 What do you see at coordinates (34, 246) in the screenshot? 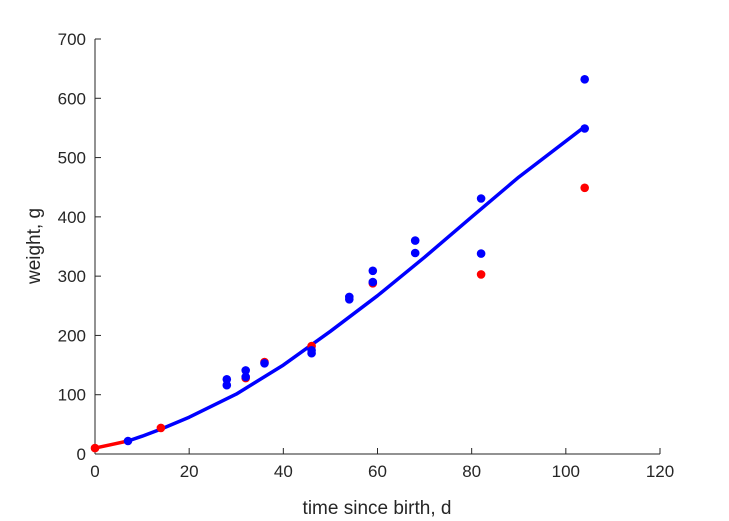
I see `y-axis-label: weight, g` at bounding box center [34, 246].